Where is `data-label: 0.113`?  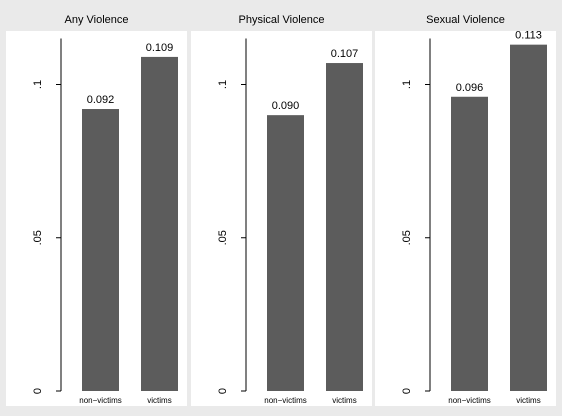 data-label: 0.113 is located at coordinates (528, 36).